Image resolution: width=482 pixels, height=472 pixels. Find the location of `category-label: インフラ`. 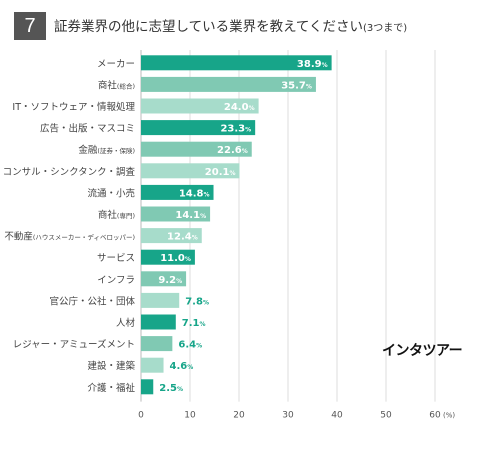

category-label: インフラ is located at coordinates (116, 280).